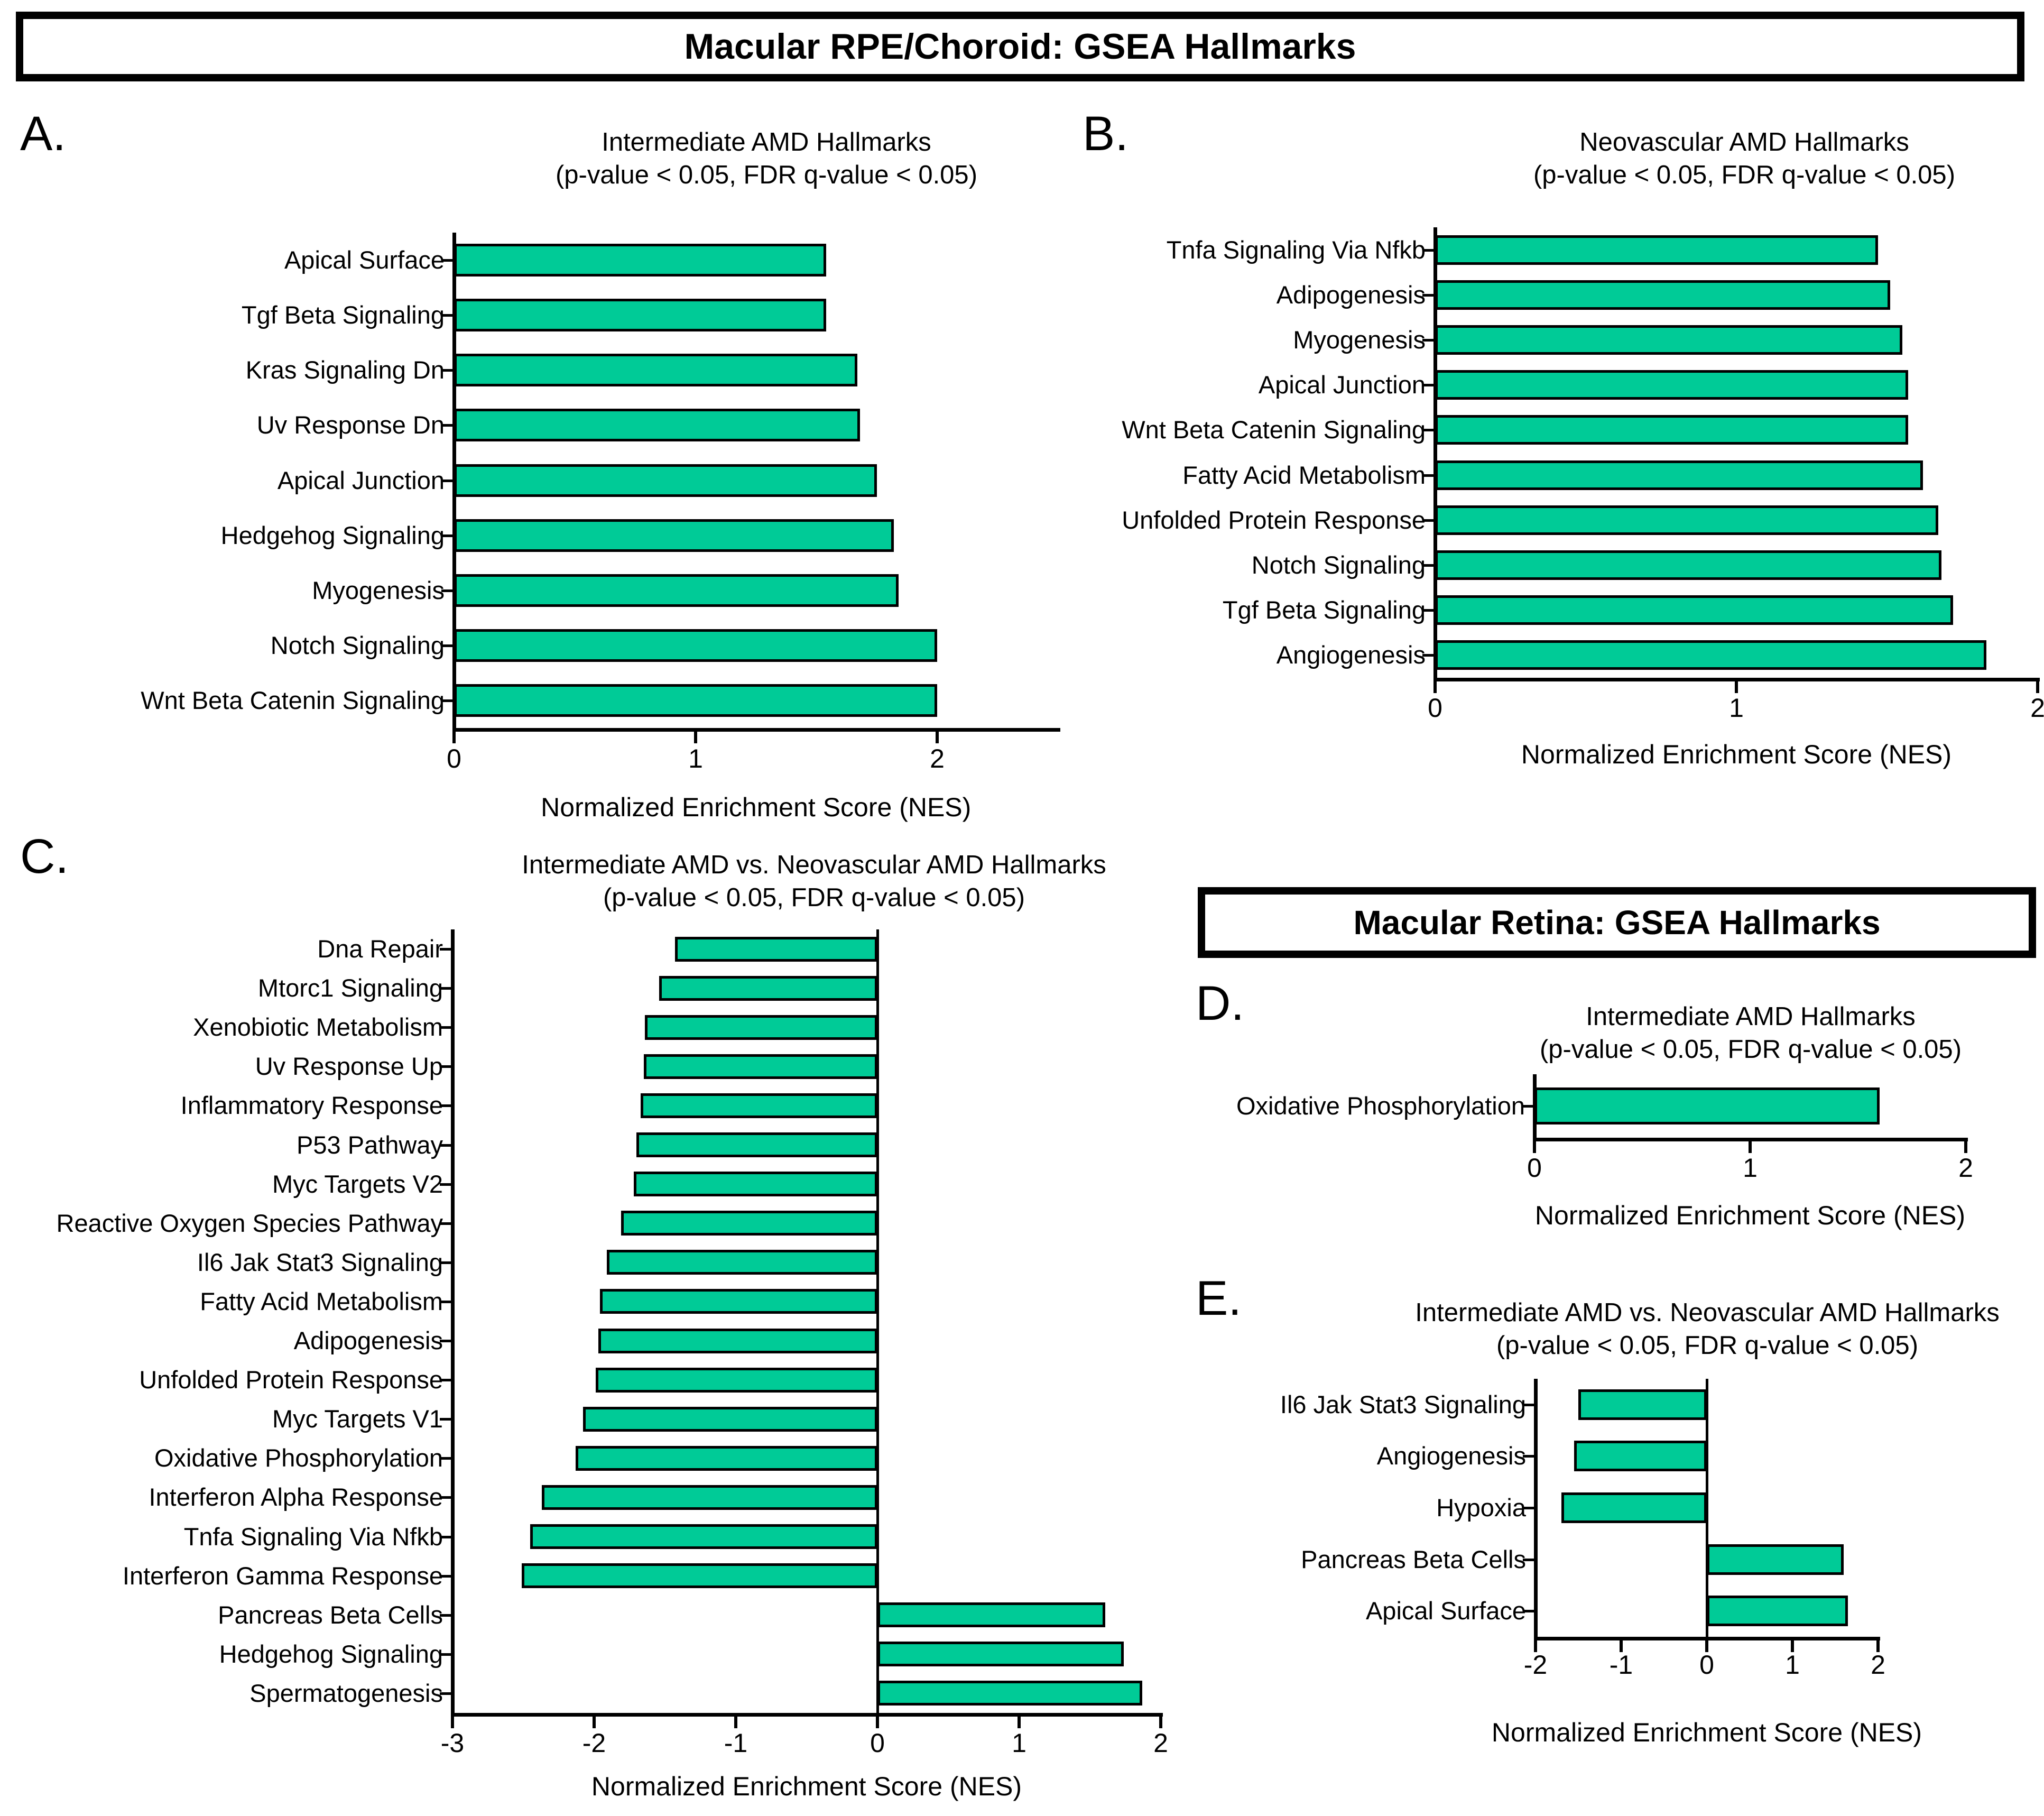  Describe the element at coordinates (346, 1693) in the screenshot. I see `category-label: Spermatogenesis` at that location.